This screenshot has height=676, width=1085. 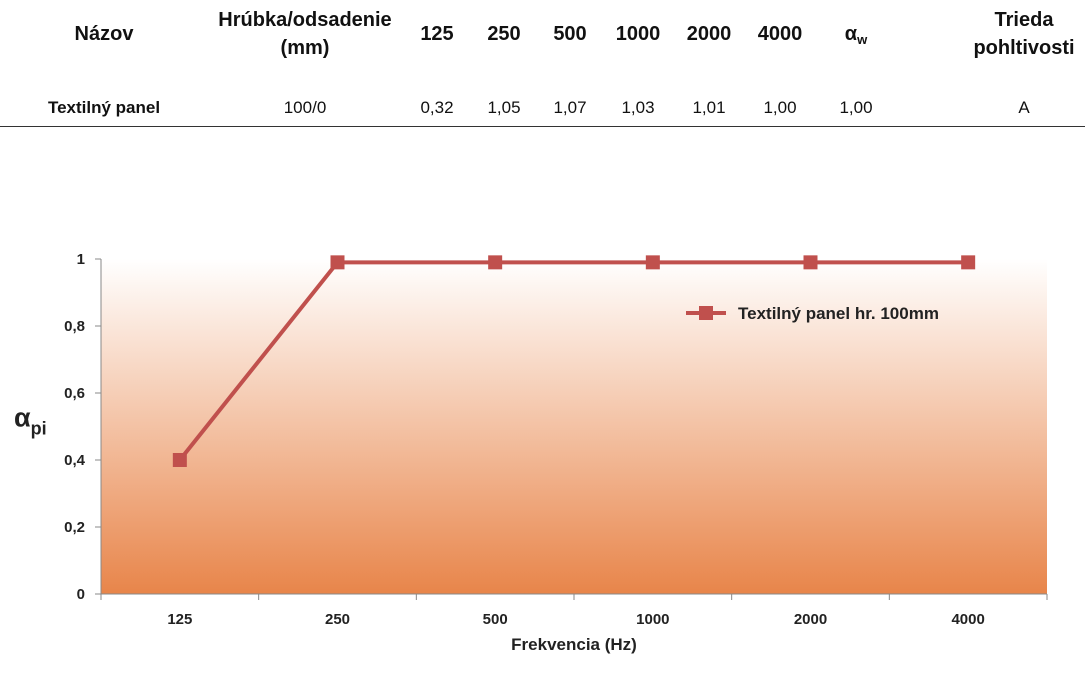 What do you see at coordinates (780, 107) in the screenshot?
I see `cell-f4000: 1,00` at bounding box center [780, 107].